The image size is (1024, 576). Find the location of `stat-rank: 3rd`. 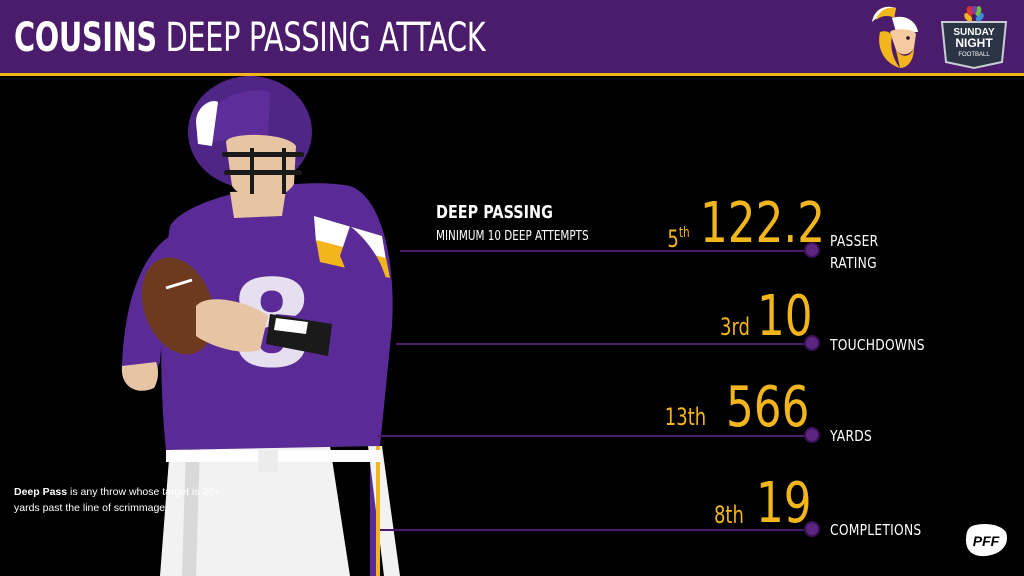

stat-rank: 3rd is located at coordinates (735, 327).